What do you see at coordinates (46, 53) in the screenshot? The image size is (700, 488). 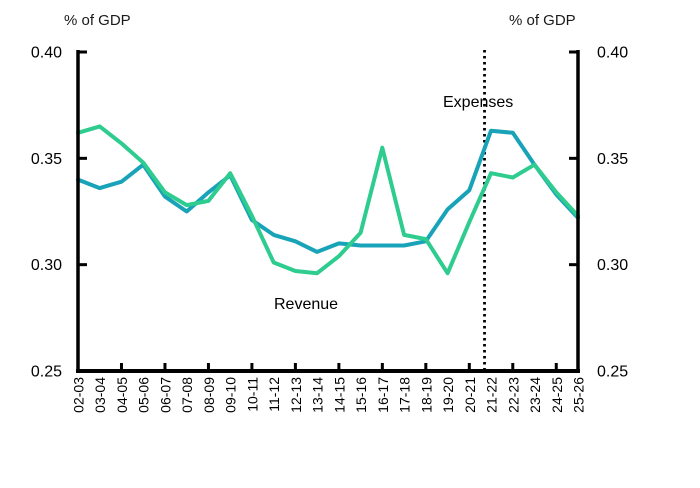 I see `left-y-tick-label: 0.40` at bounding box center [46, 53].